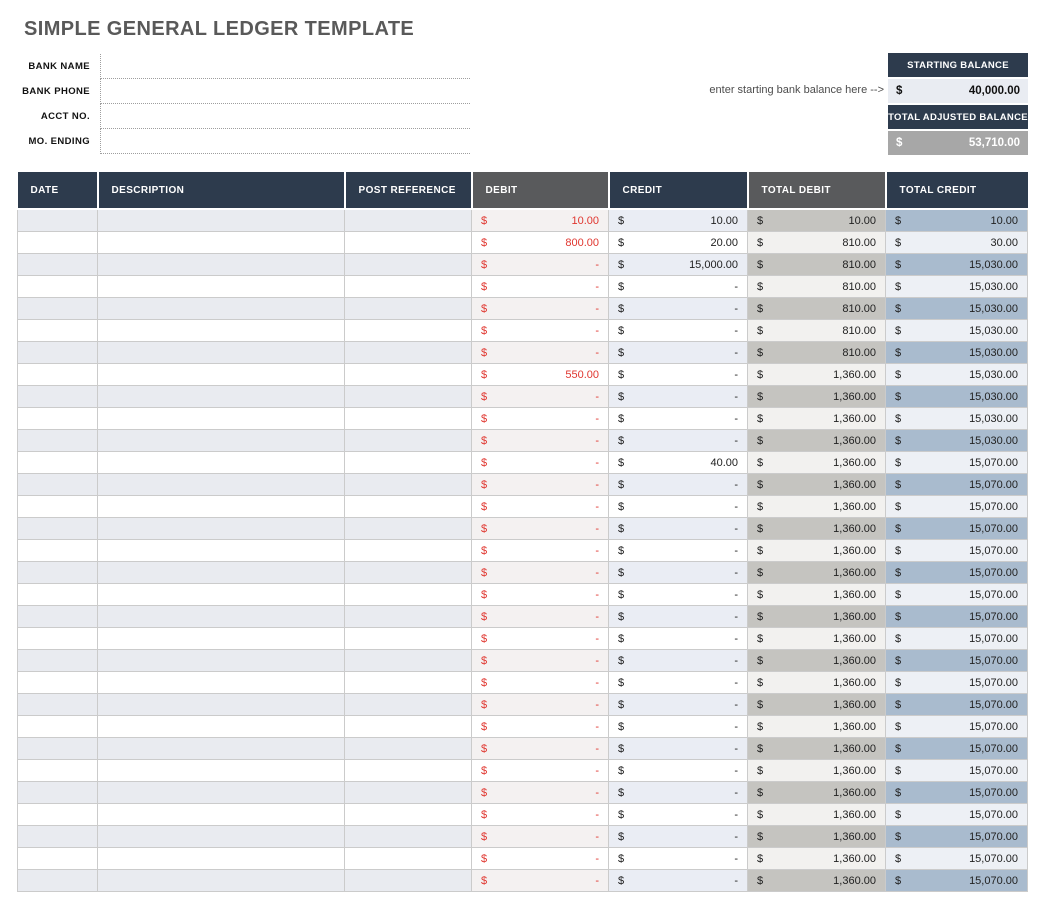 Image resolution: width=1049 pixels, height=917 pixels. I want to click on credit-cell: $15,000.00, so click(678, 264).